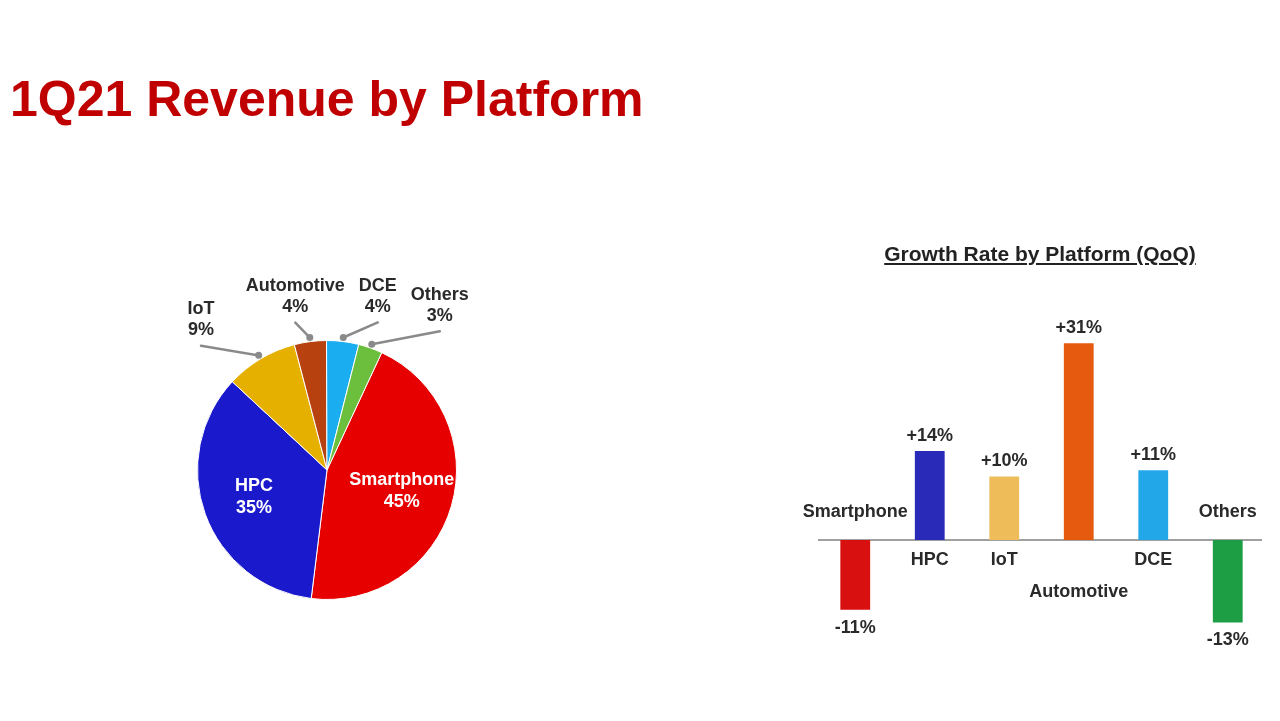 The width and height of the screenshot is (1280, 721). What do you see at coordinates (295, 285) in the screenshot?
I see `slice-label: Automotive` at bounding box center [295, 285].